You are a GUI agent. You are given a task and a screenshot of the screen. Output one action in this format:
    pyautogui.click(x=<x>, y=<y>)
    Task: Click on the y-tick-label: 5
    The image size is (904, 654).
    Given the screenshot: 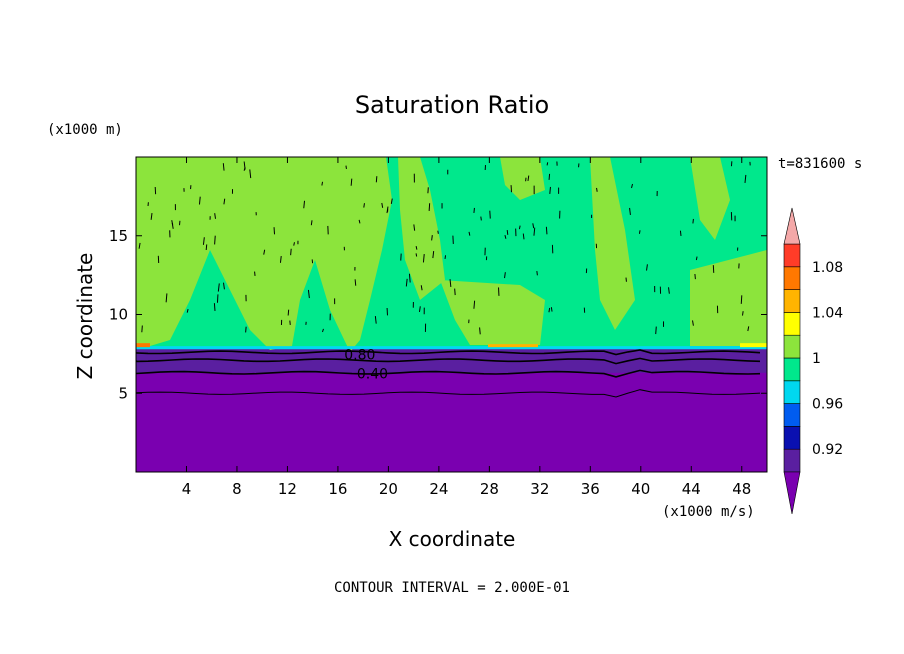 What is the action you would take?
    pyautogui.click(x=123, y=393)
    